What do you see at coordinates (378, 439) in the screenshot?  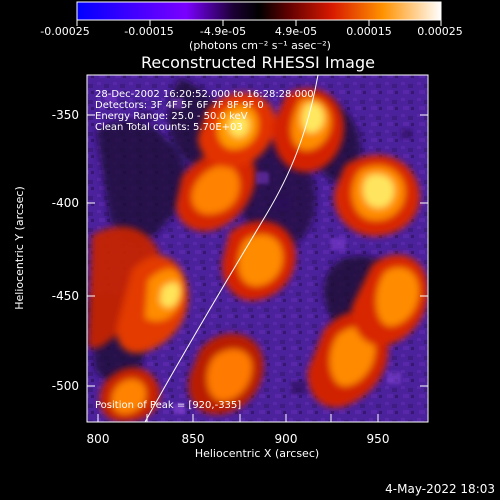 I see `x-tick-950: 950` at bounding box center [378, 439].